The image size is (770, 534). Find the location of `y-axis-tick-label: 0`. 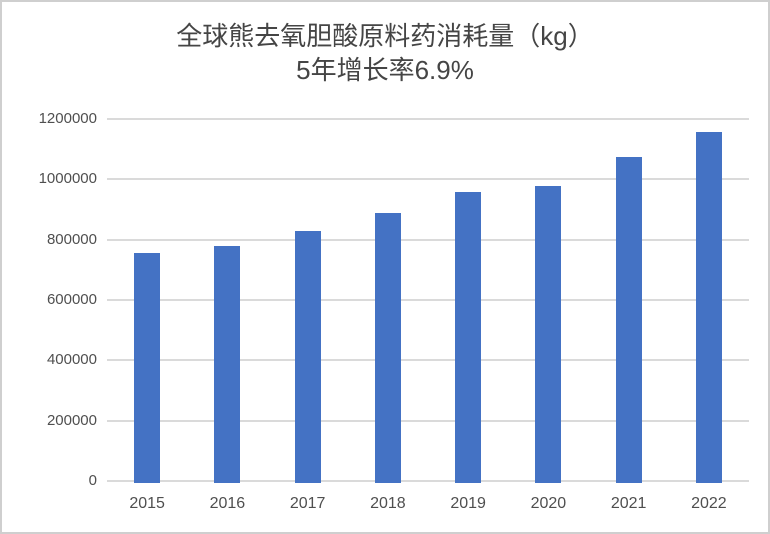

y-axis-tick-label: 0 is located at coordinates (92, 480).